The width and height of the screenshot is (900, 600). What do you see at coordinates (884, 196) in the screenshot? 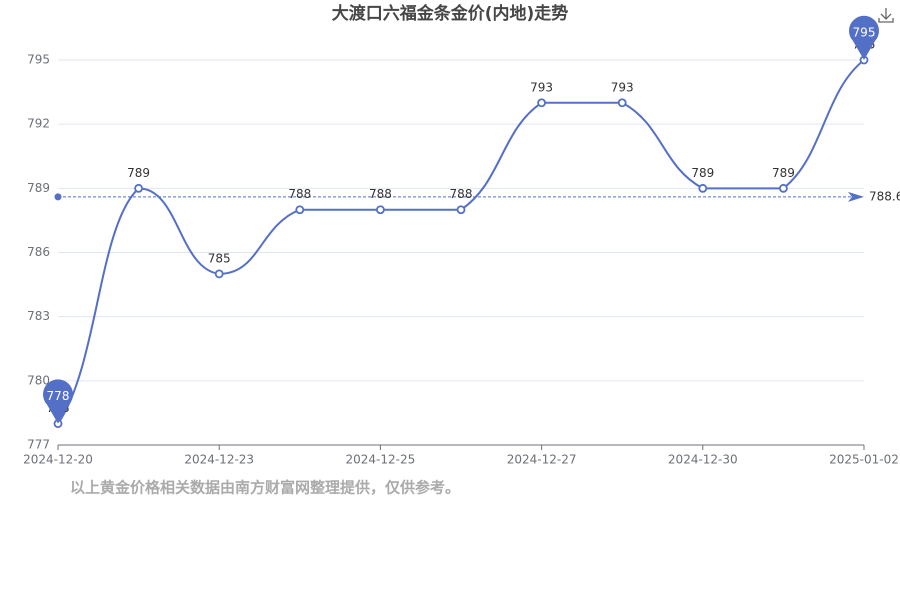
I see `average-label: 788.6` at bounding box center [884, 196].